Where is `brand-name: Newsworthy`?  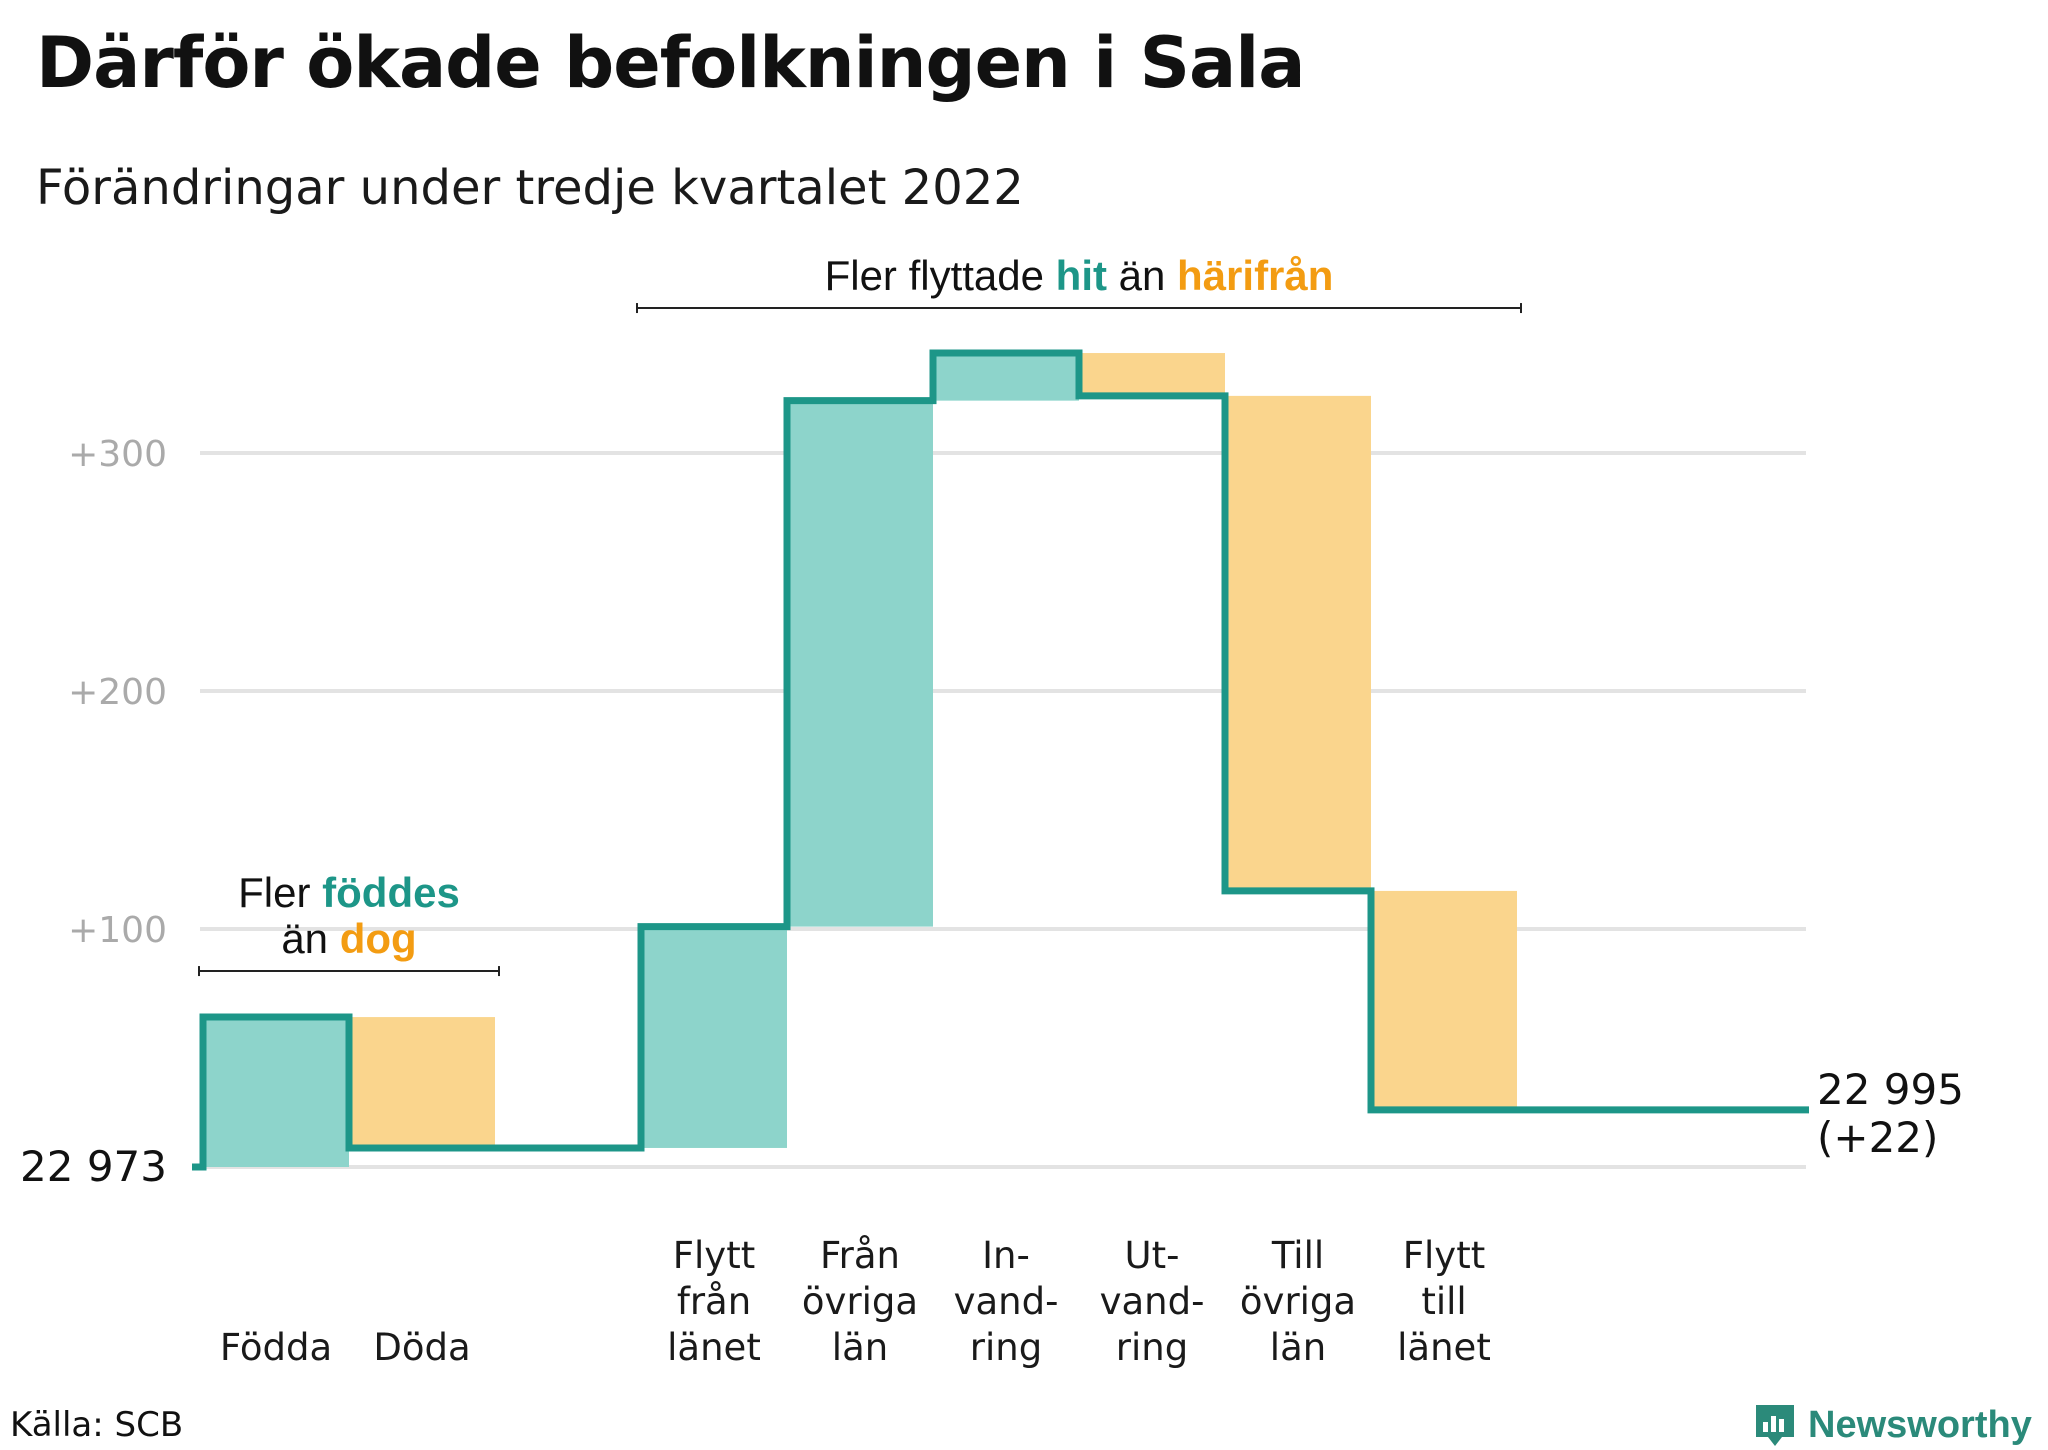
brand-name: Newsworthy is located at coordinates (1920, 1424).